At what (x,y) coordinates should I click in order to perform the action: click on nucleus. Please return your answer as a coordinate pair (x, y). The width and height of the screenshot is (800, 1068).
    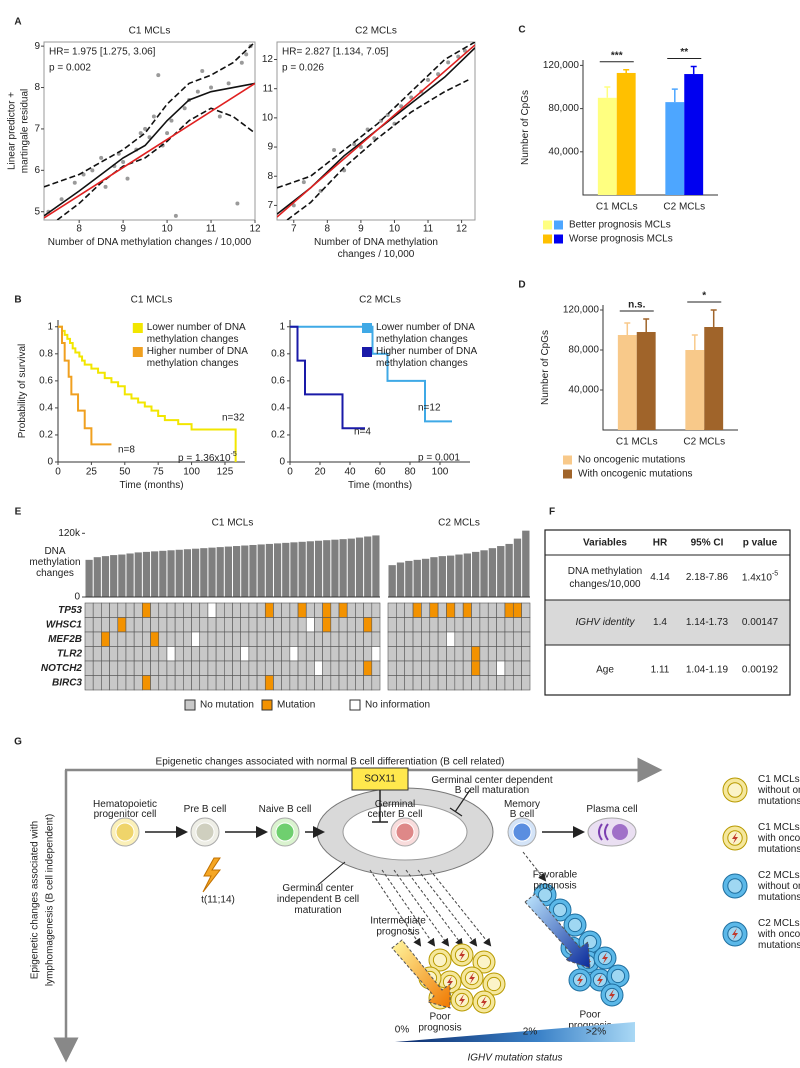
    Looking at the image, I should click on (205, 832).